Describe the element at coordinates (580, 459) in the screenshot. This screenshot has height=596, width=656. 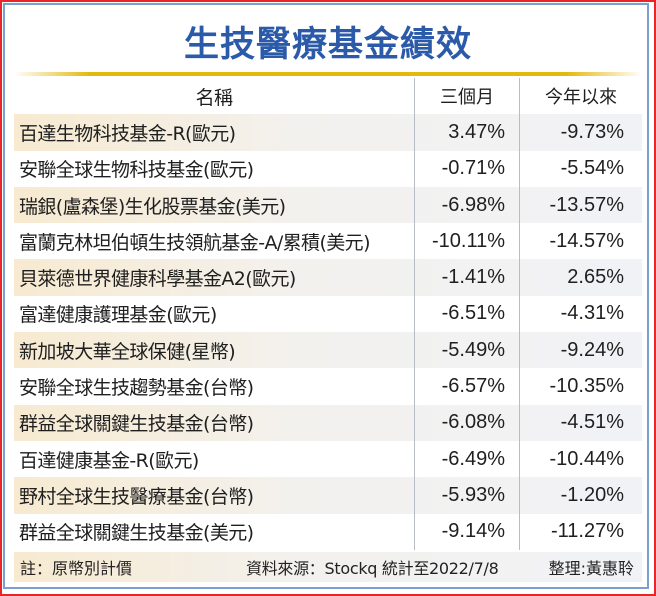
I see `ytd-return: -10.44%` at that location.